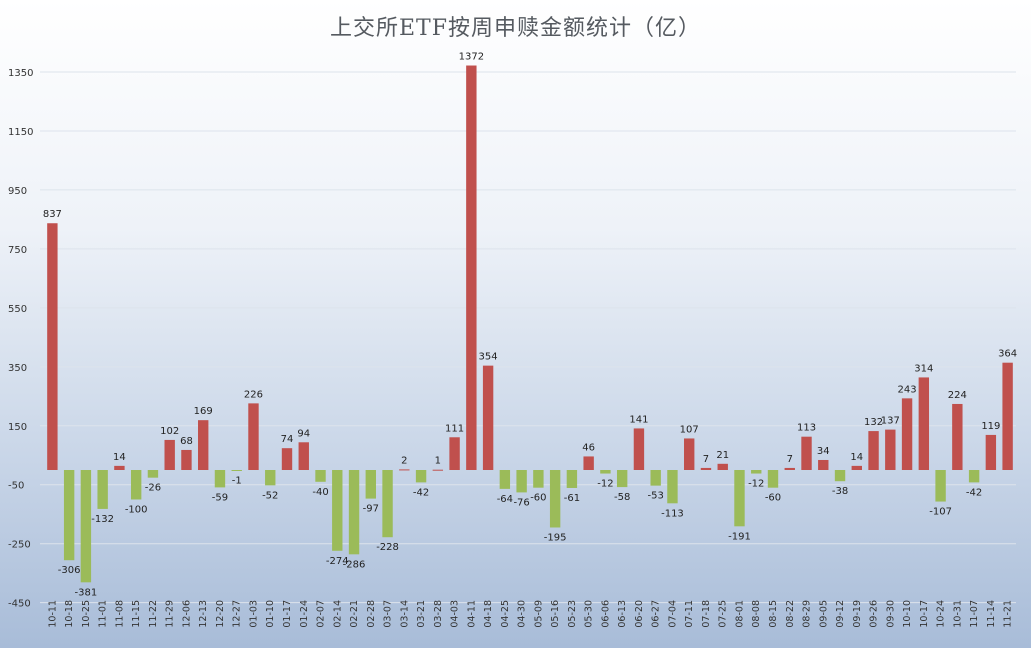  What do you see at coordinates (790, 614) in the screenshot?
I see `x-tick-label: 08-22` at bounding box center [790, 614].